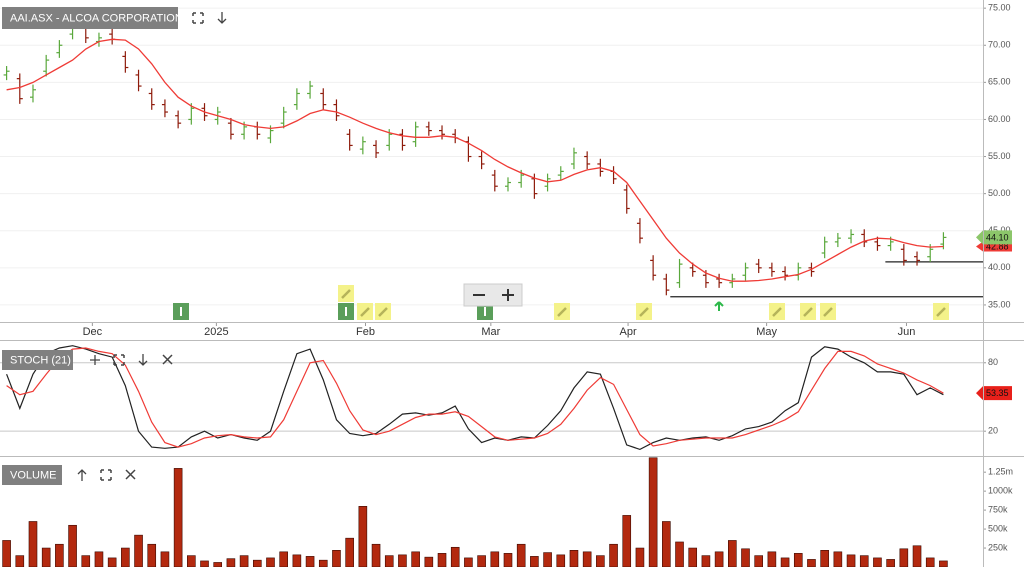 This screenshot has height=567, width=1024. Describe the element at coordinates (993, 362) in the screenshot. I see `y-tick-label: 80` at that location.